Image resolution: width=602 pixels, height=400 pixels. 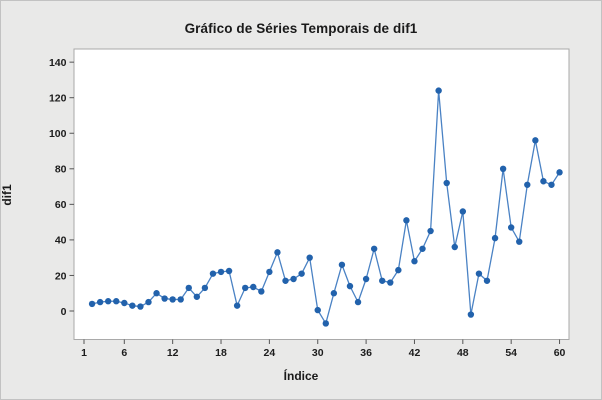 What do you see at coordinates (301, 376) in the screenshot?
I see `x-axis-label: Índice` at bounding box center [301, 376].